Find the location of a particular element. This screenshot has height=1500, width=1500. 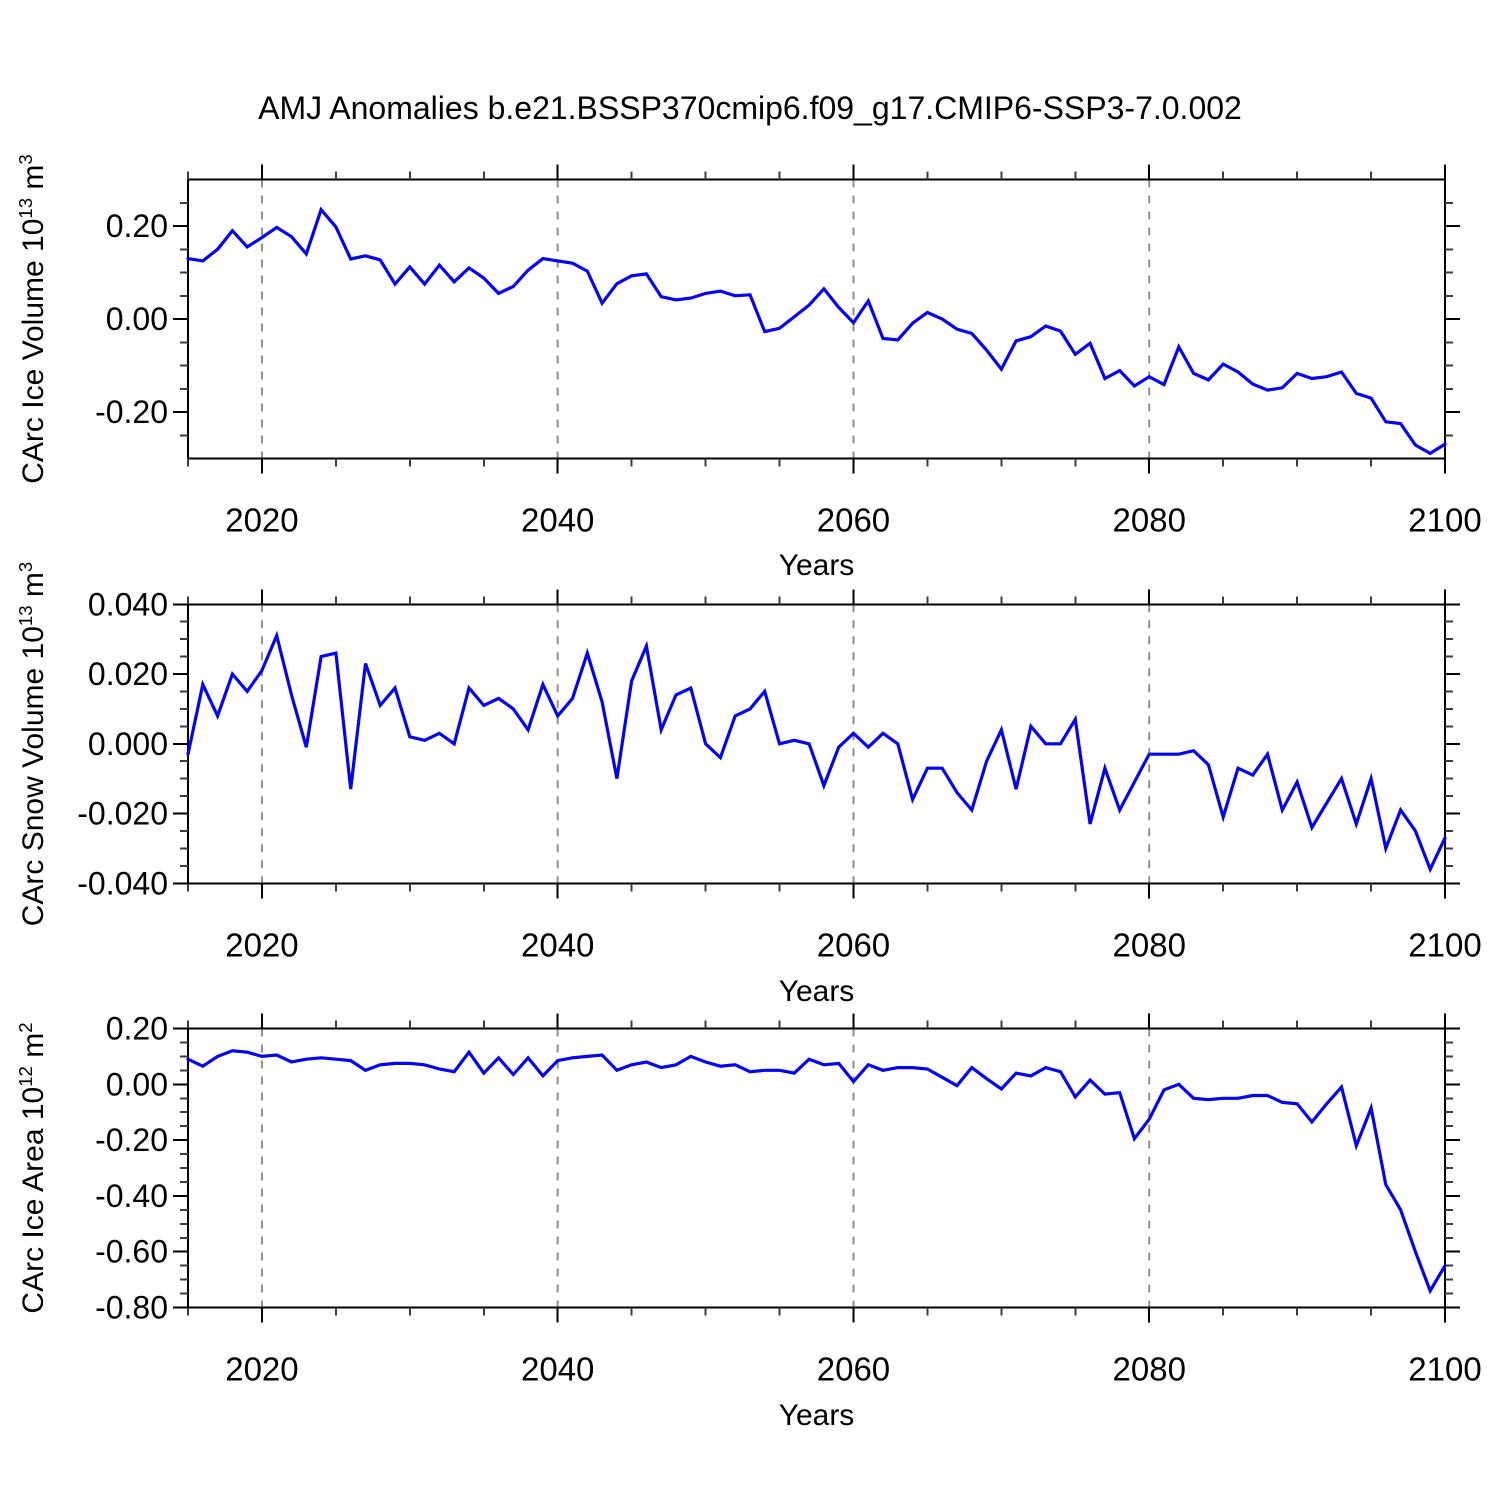

x-axis-title-2: Years is located at coordinates (816, 991).